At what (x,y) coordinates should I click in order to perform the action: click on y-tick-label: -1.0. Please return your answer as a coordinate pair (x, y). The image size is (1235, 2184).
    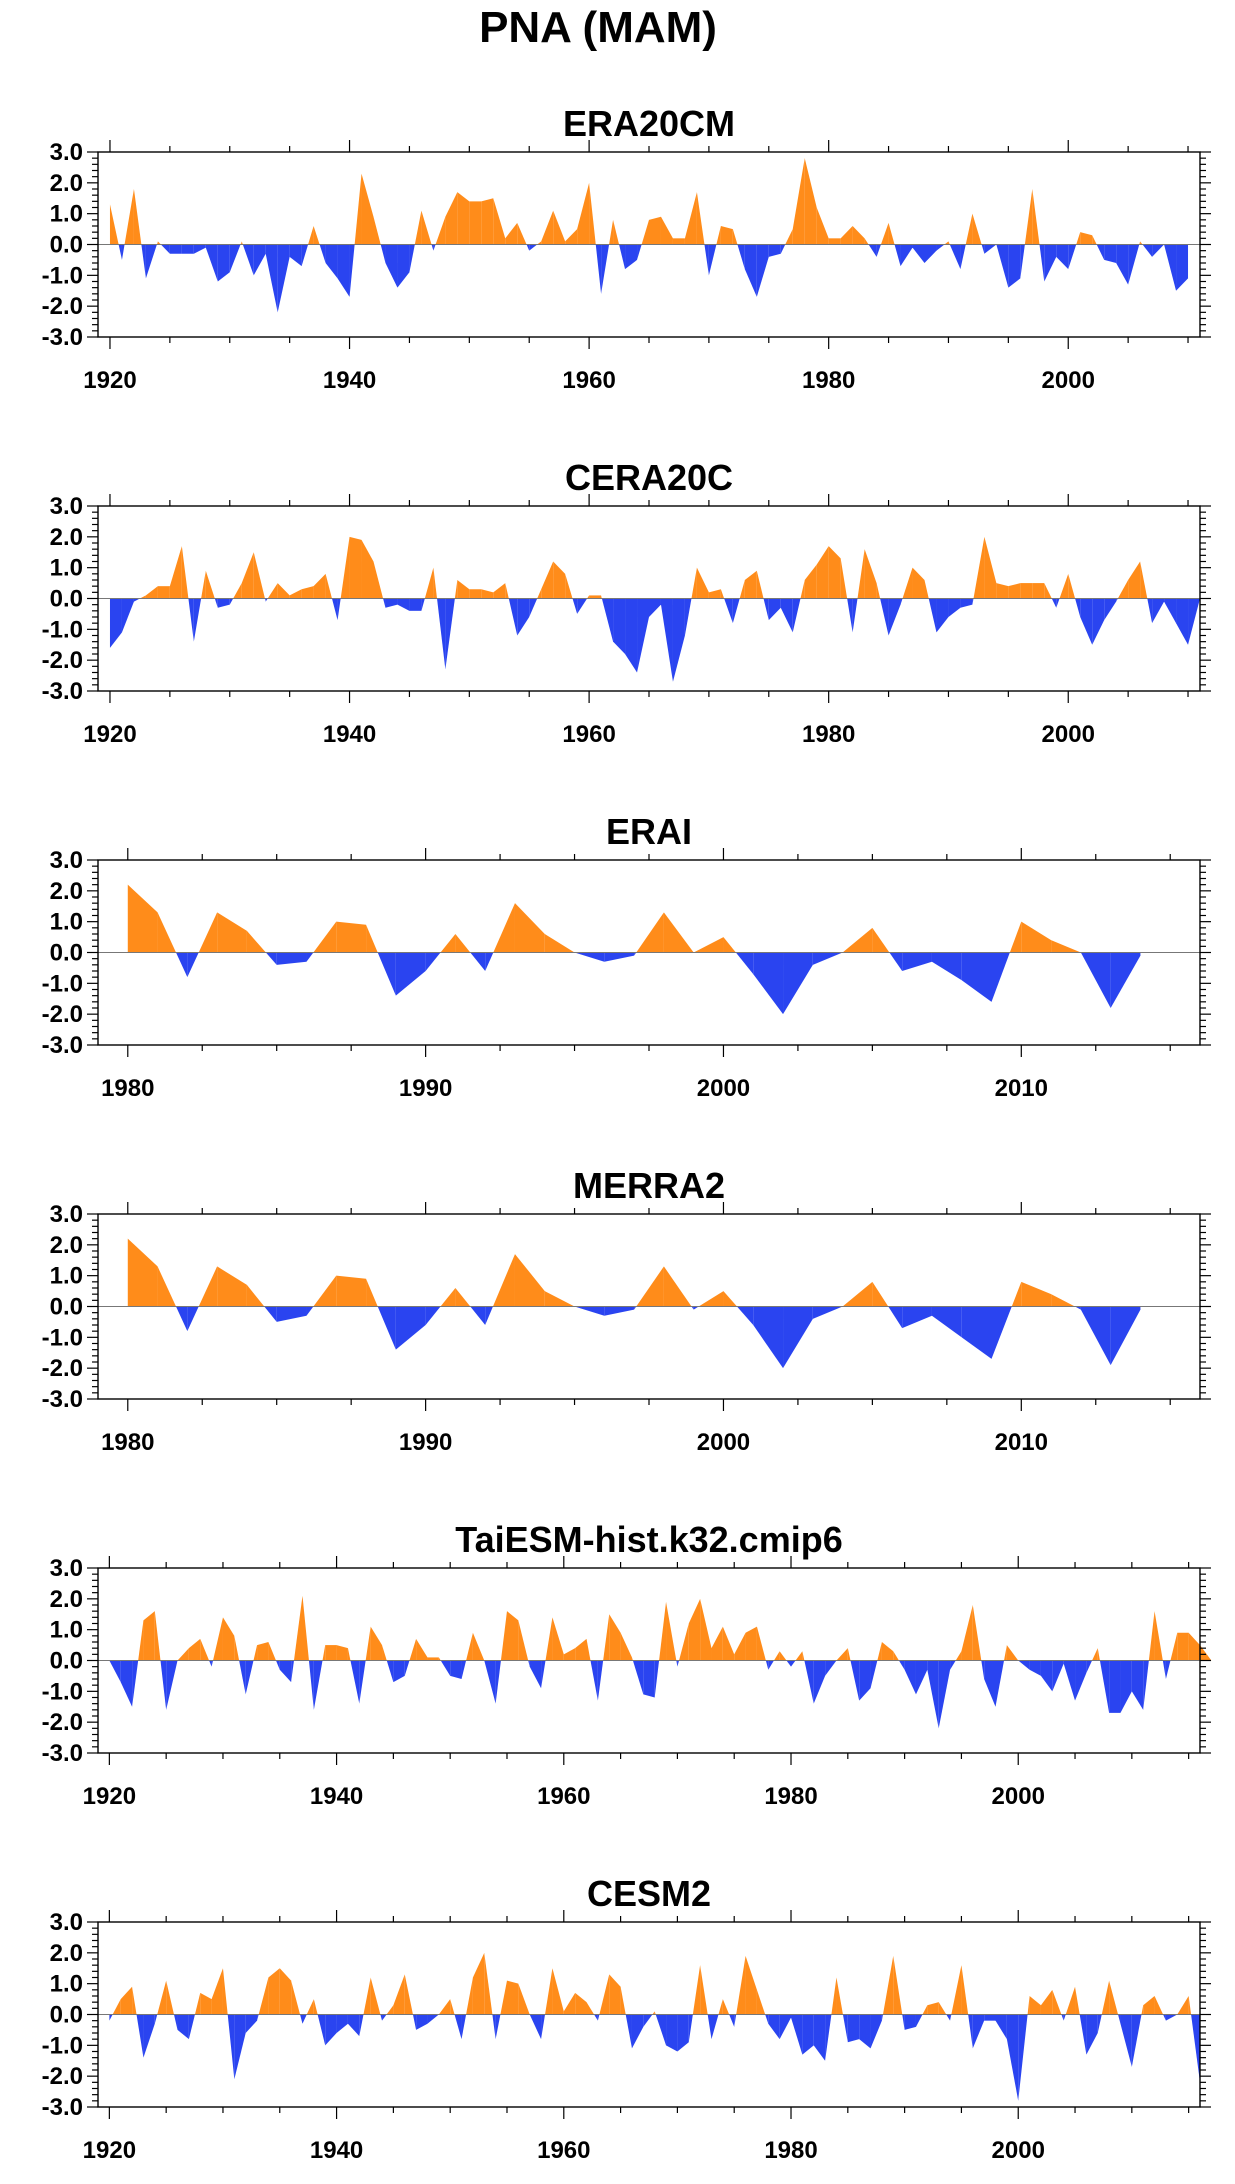
    Looking at the image, I should click on (62, 275).